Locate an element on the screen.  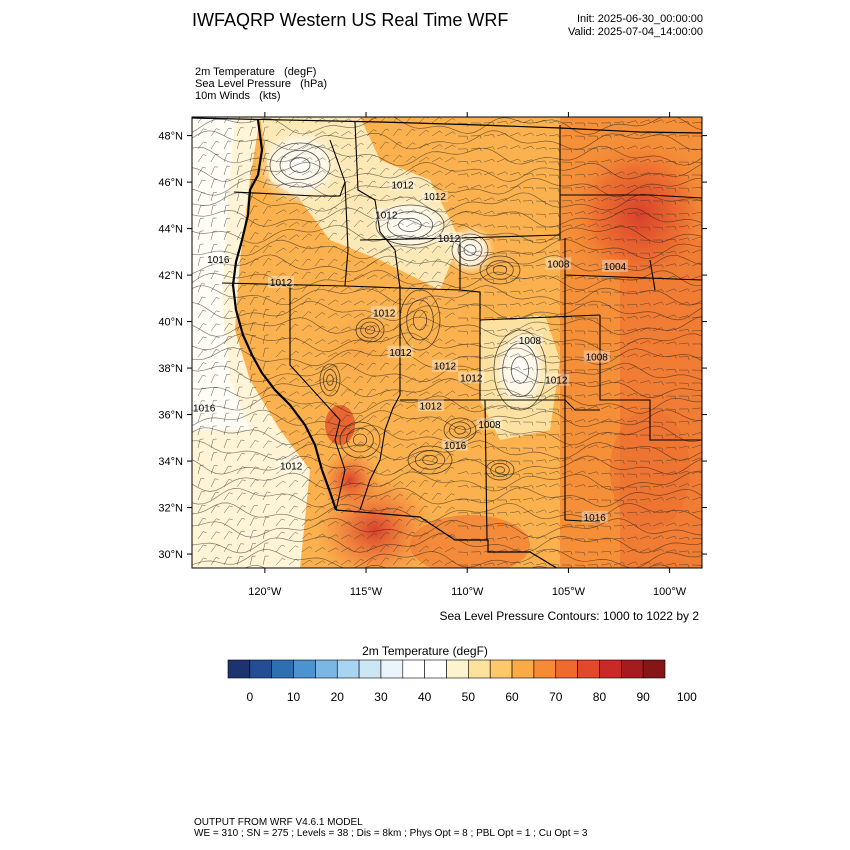
lon-tick-label: 115°W is located at coordinates (366, 592).